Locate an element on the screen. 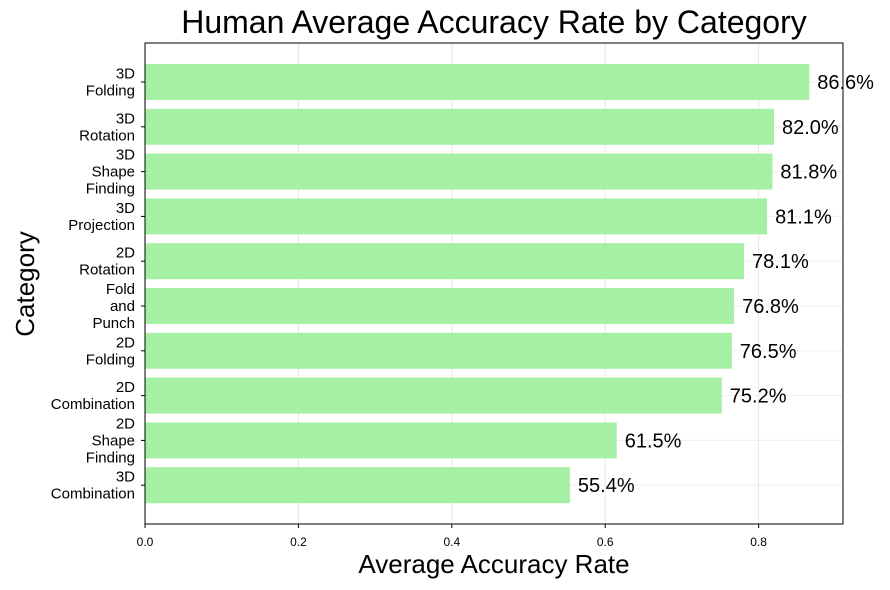  y-tick-label: 3D Rotation is located at coordinates (107, 127).